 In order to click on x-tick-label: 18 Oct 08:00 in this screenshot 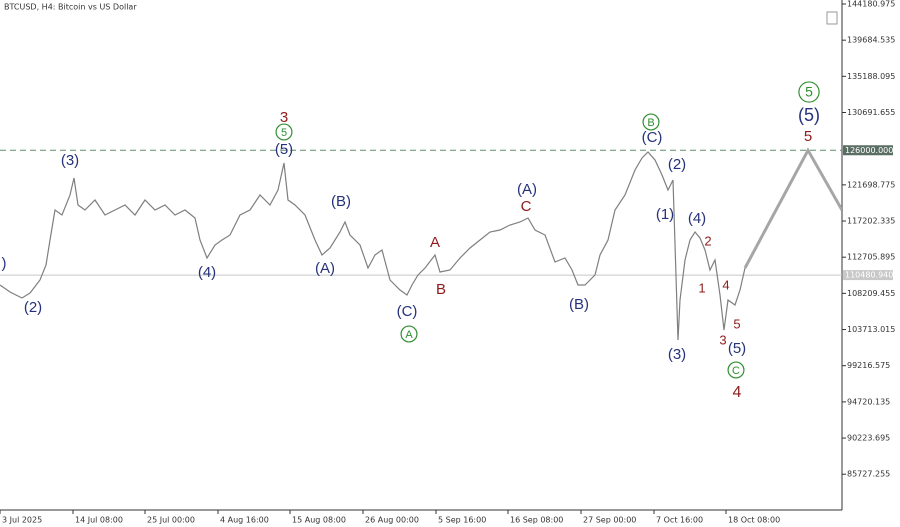, I will do `click(754, 520)`.